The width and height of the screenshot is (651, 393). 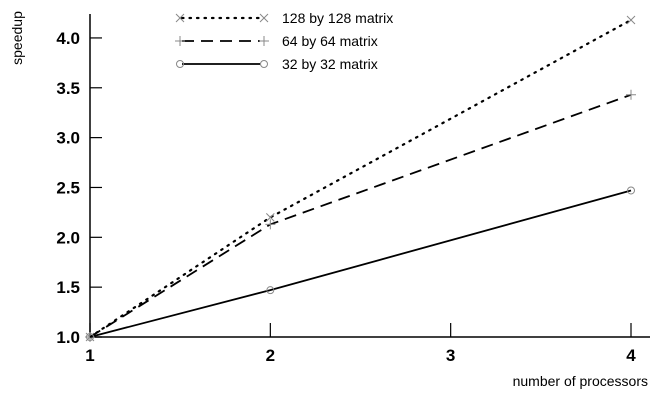 I want to click on x-tick-label: 1, so click(x=89, y=355).